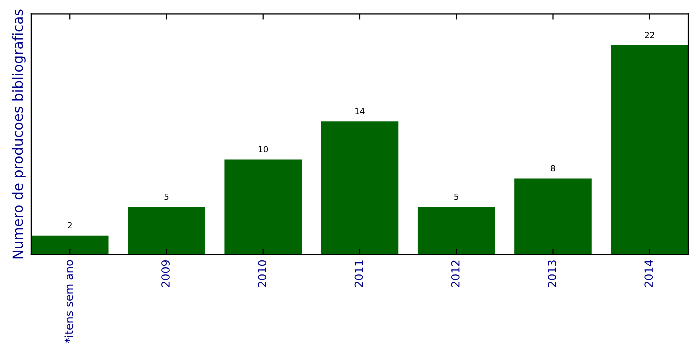 The height and width of the screenshot is (354, 699). What do you see at coordinates (649, 274) in the screenshot?
I see `x-tick-label: 2014` at bounding box center [649, 274].